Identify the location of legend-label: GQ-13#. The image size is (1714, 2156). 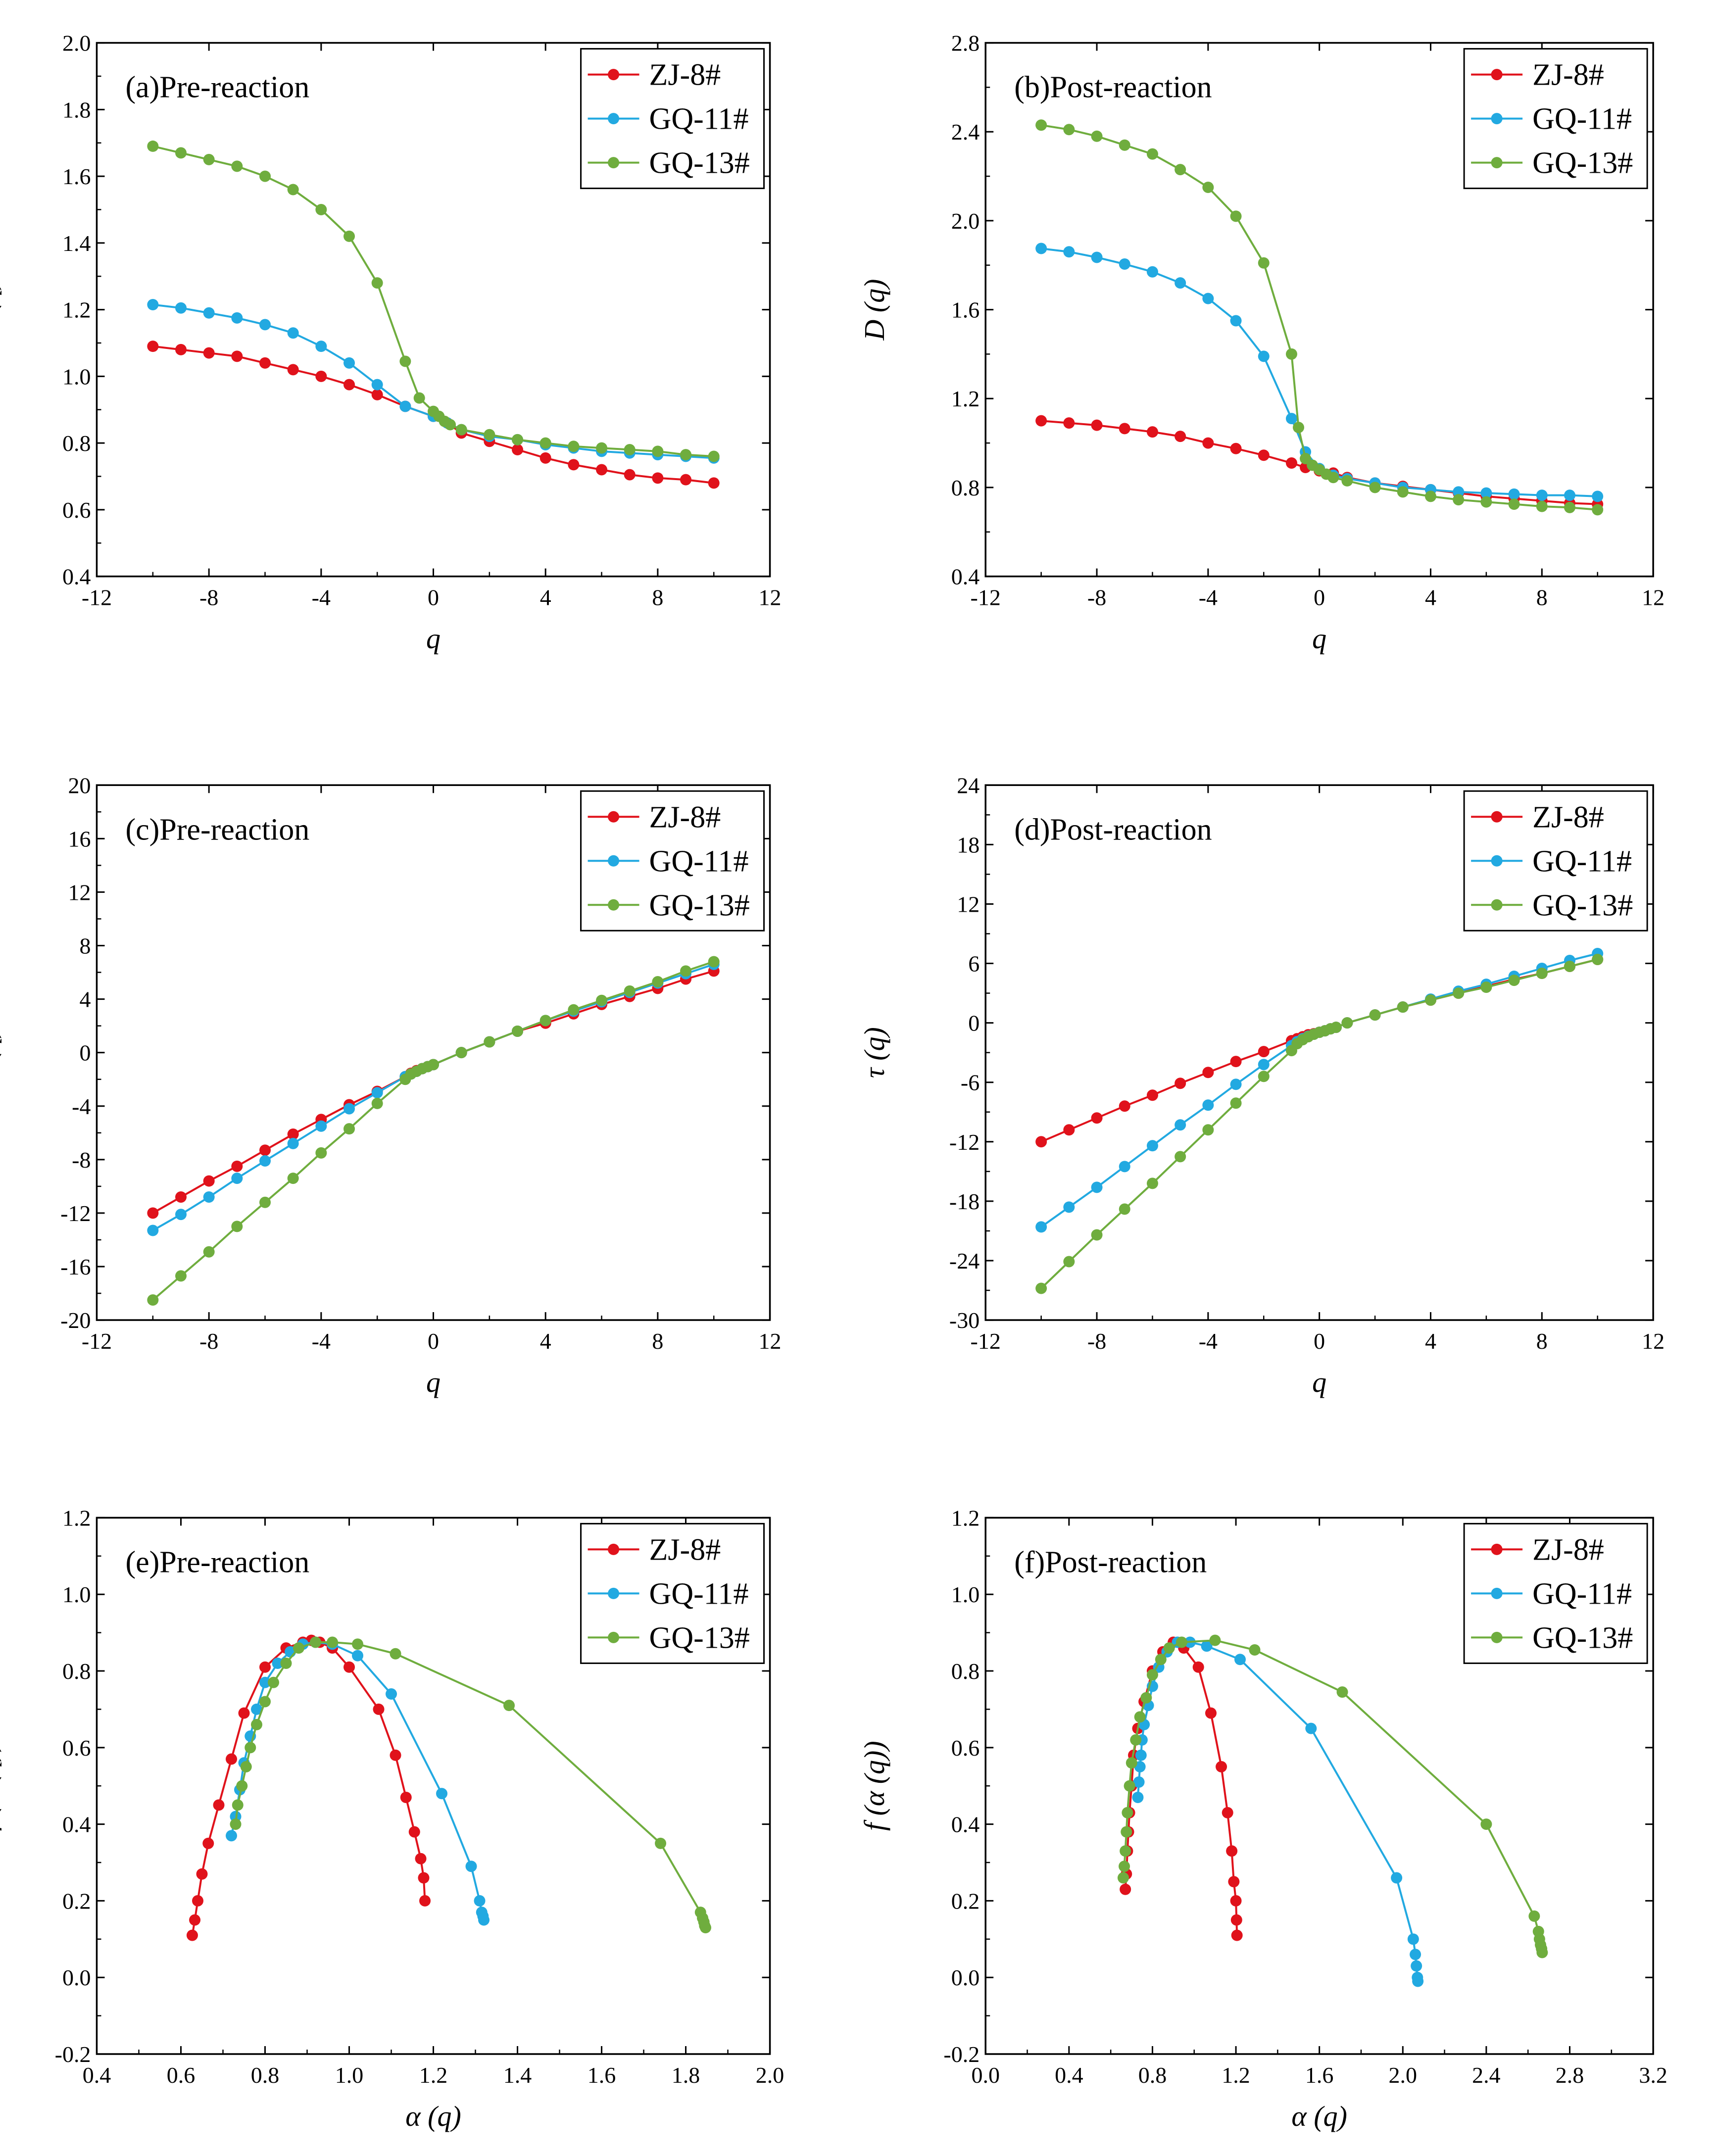
(1582, 1638).